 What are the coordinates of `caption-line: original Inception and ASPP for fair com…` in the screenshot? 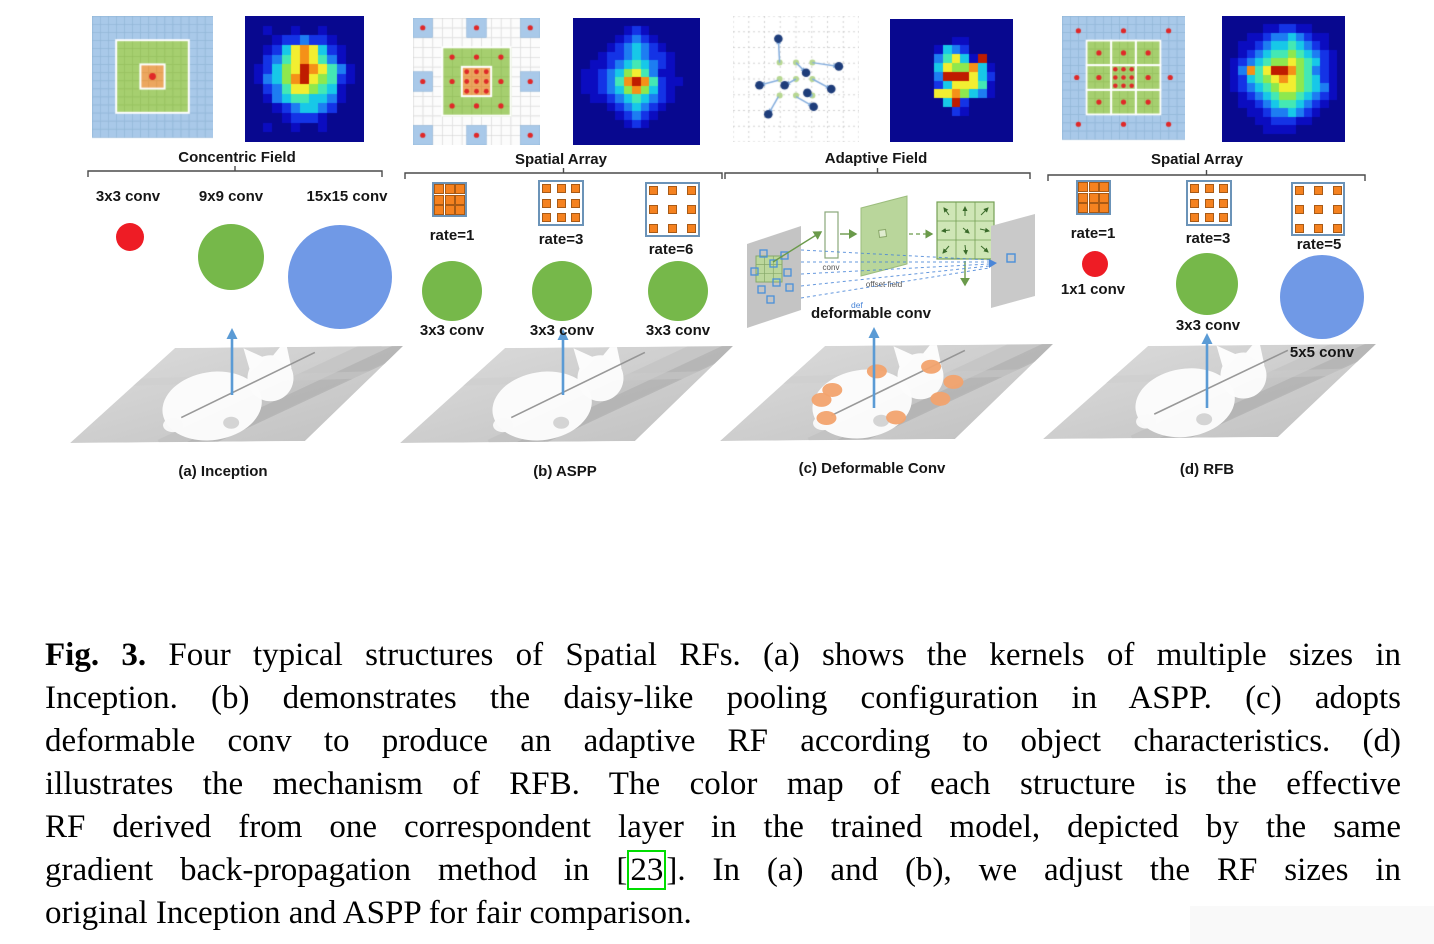 It's located at (723, 913).